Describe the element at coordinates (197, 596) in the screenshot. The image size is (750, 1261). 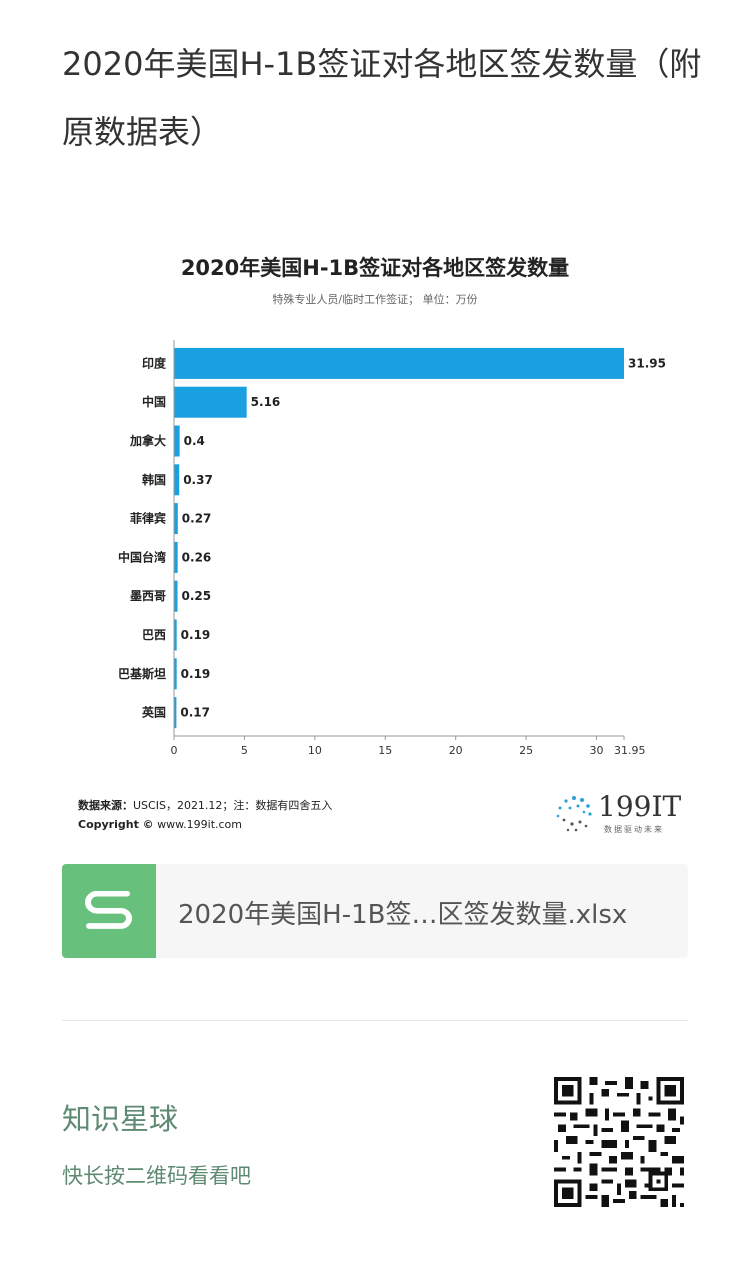
I see `data-label: 0.25` at that location.